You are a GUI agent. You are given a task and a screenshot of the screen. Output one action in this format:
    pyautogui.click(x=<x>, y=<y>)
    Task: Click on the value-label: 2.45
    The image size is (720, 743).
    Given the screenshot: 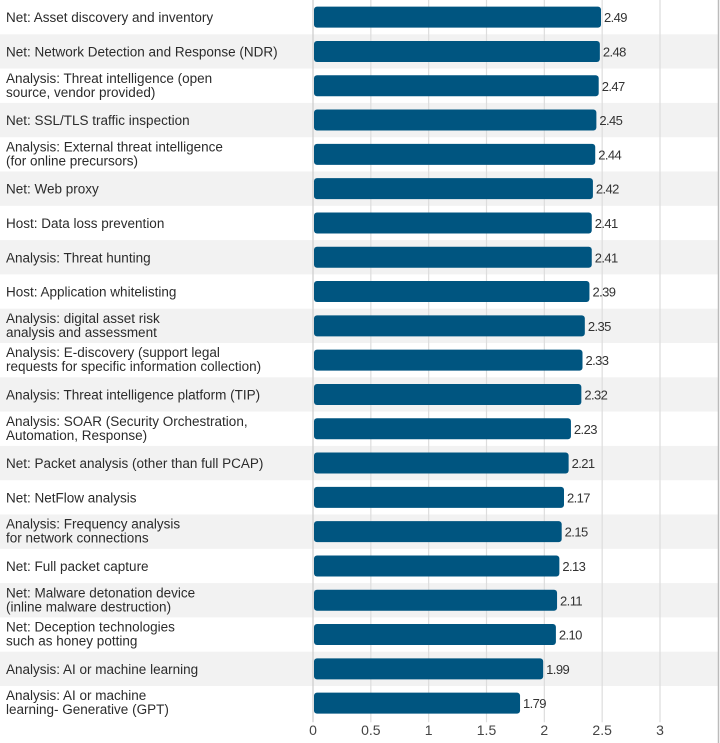 What is the action you would take?
    pyautogui.click(x=610, y=120)
    